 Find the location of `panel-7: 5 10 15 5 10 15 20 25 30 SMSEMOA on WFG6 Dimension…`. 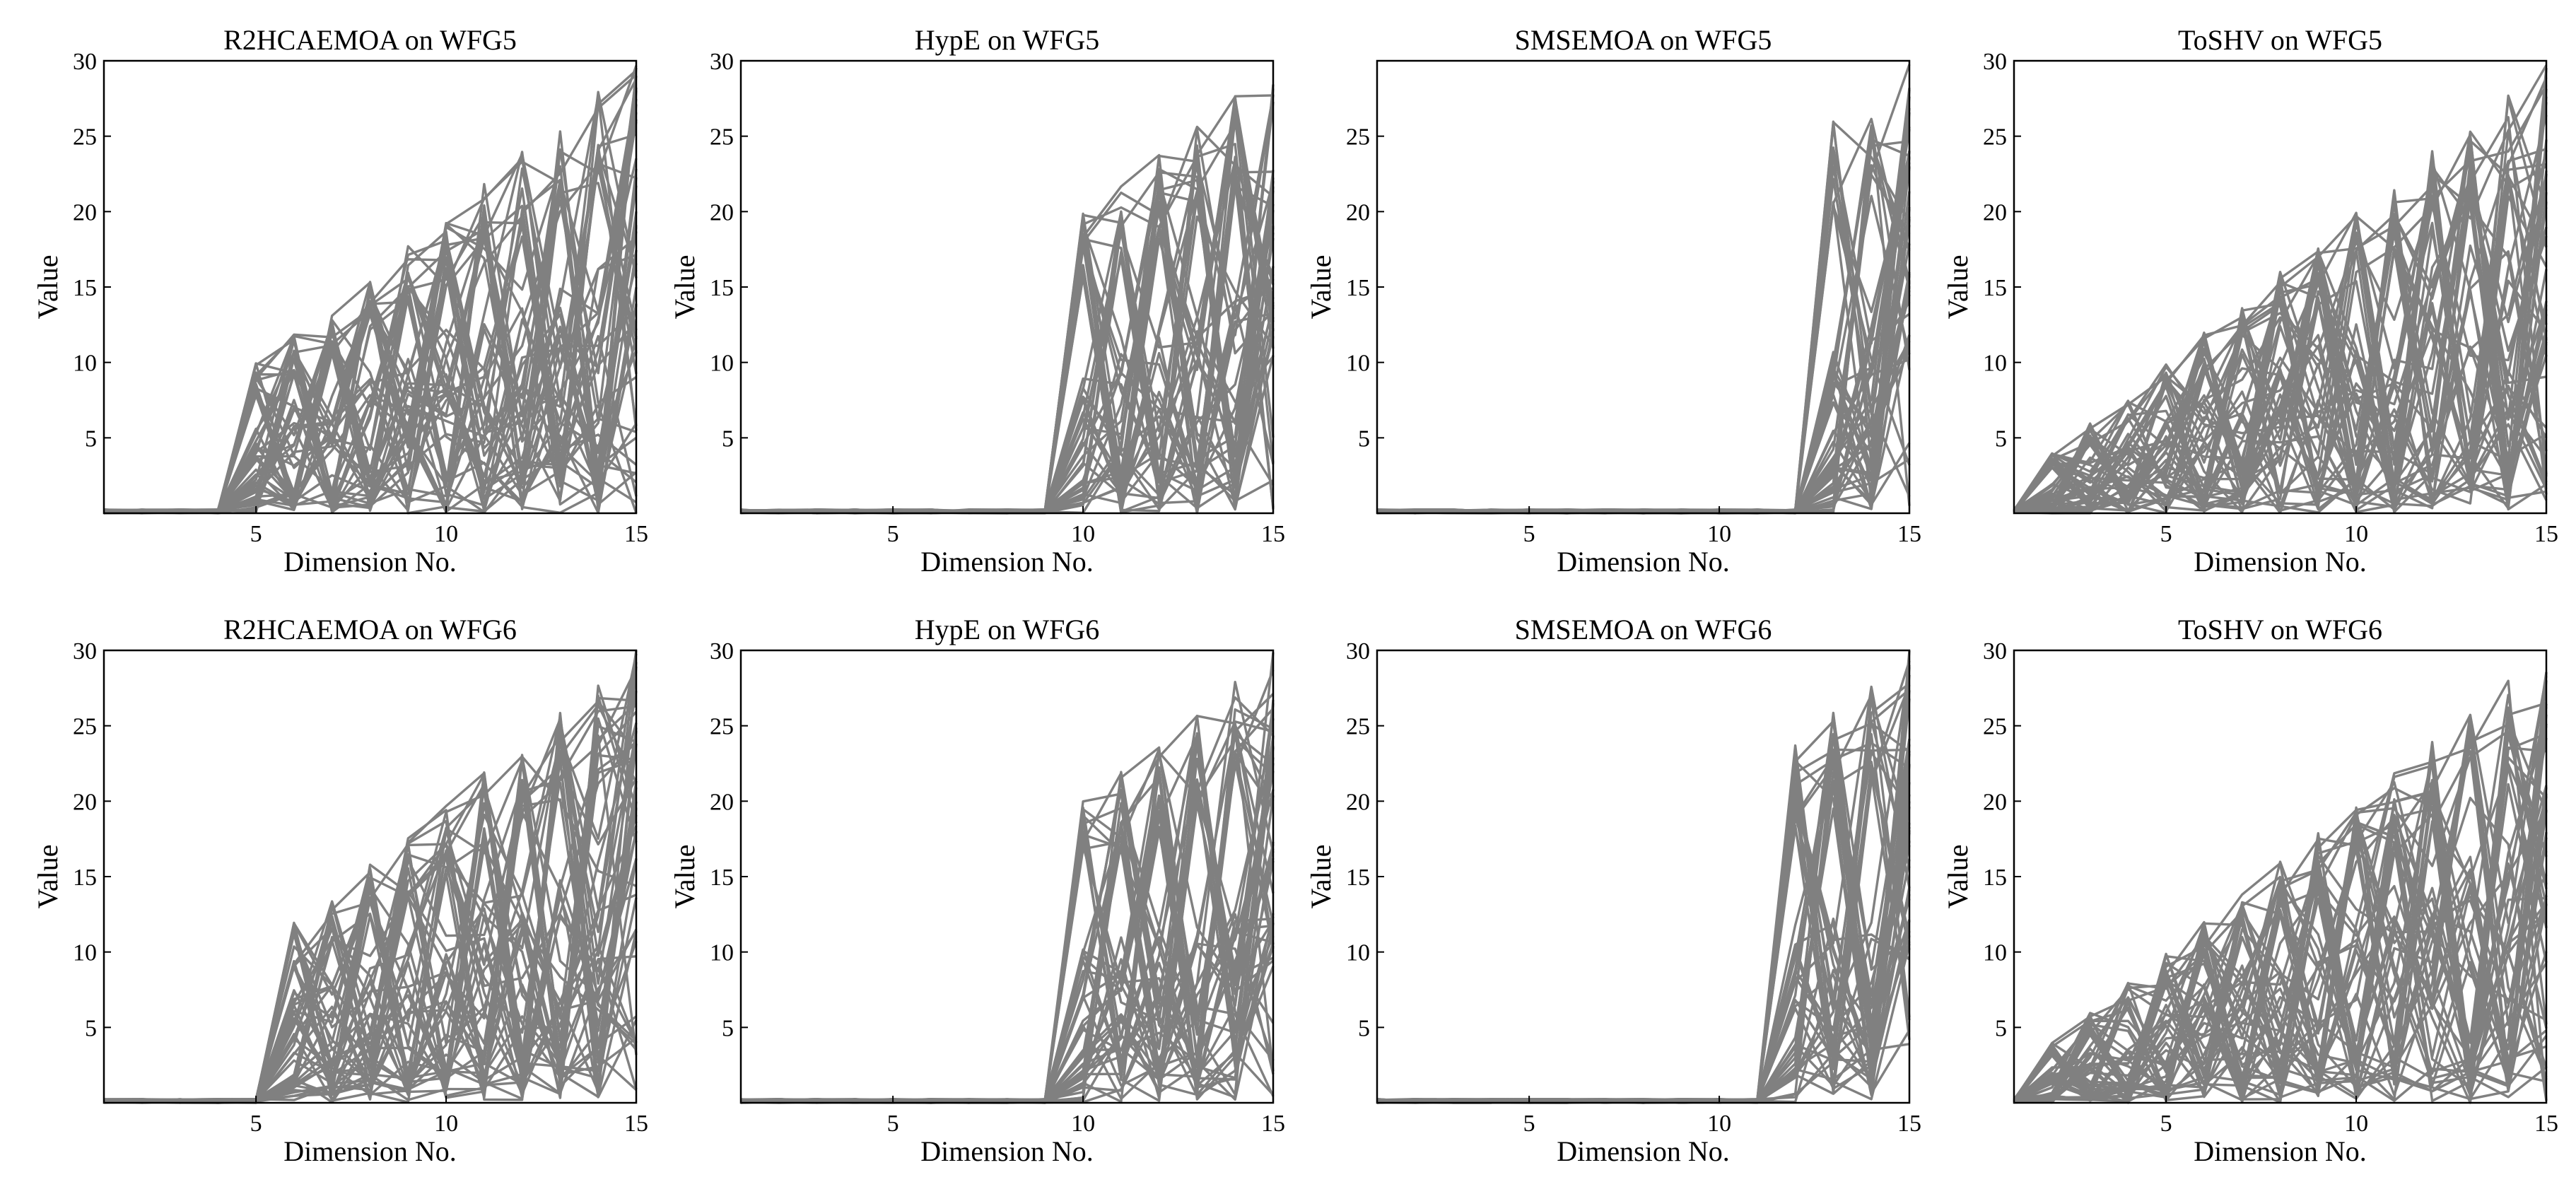

panel-7: 5 10 15 5 10 15 20 25 30 SMSEMOA on WFG6 Dimension… is located at coordinates (1613, 890).